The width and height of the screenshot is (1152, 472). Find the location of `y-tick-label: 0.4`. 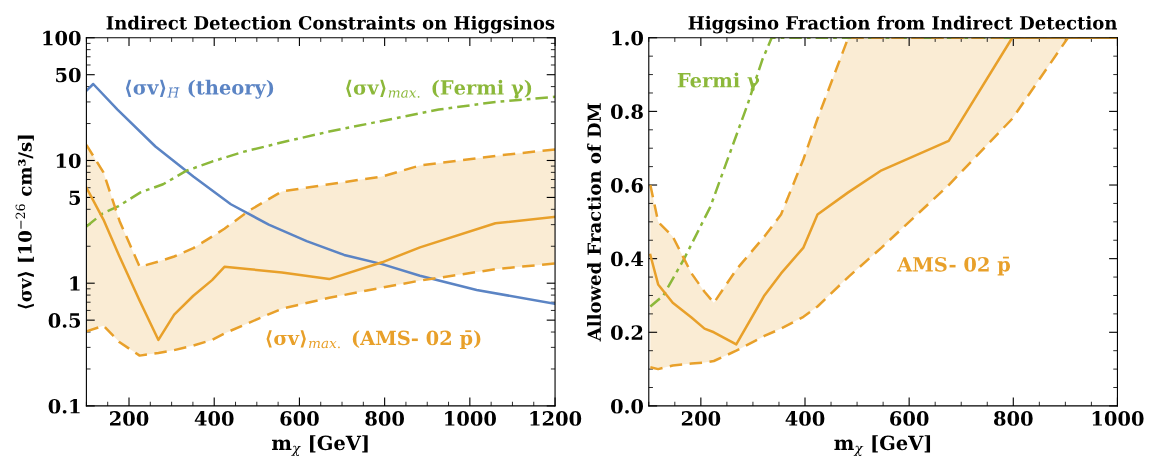

y-tick-label: 0.4 is located at coordinates (627, 259).